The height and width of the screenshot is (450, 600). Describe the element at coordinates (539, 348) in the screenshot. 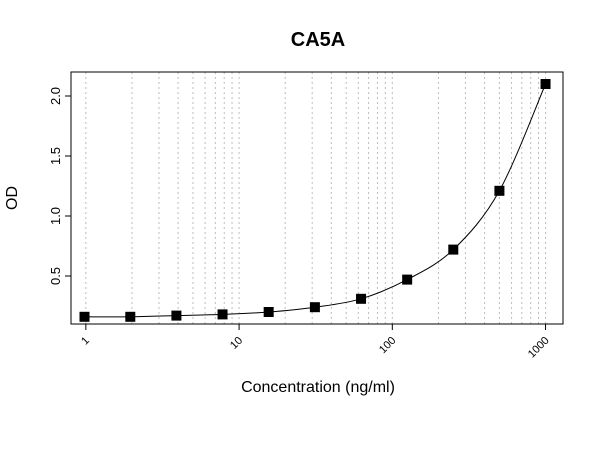

I see `x-tick-label: 1000` at that location.